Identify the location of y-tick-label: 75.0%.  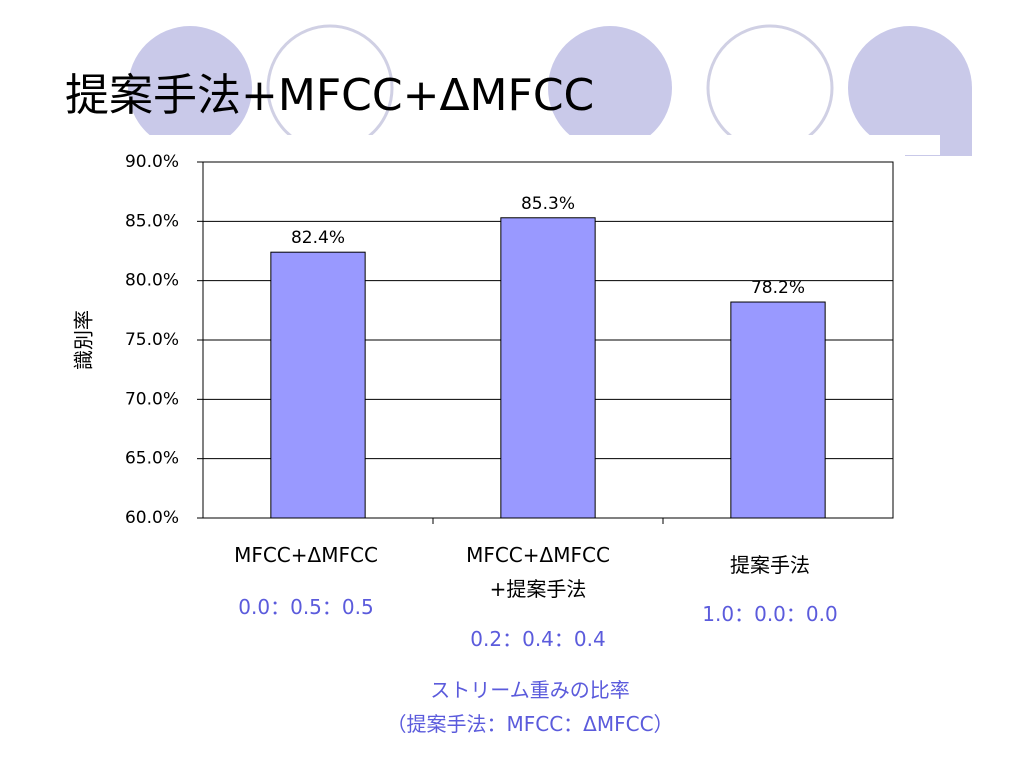
(152, 340).